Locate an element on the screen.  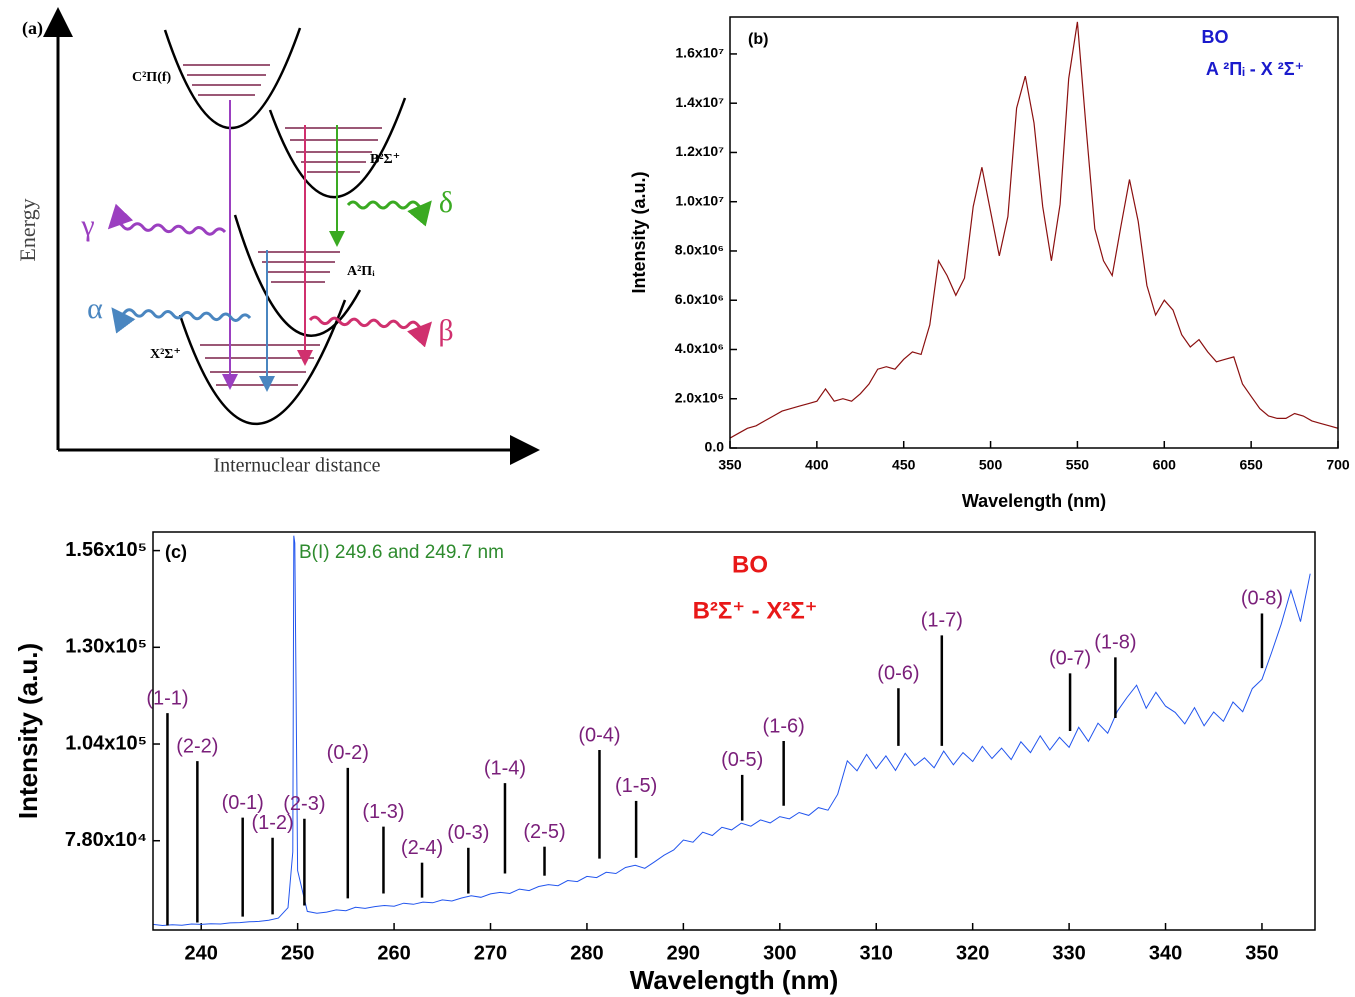
chart-subtitle: B²Σ⁺ - X²Σ⁺ is located at coordinates (755, 610).